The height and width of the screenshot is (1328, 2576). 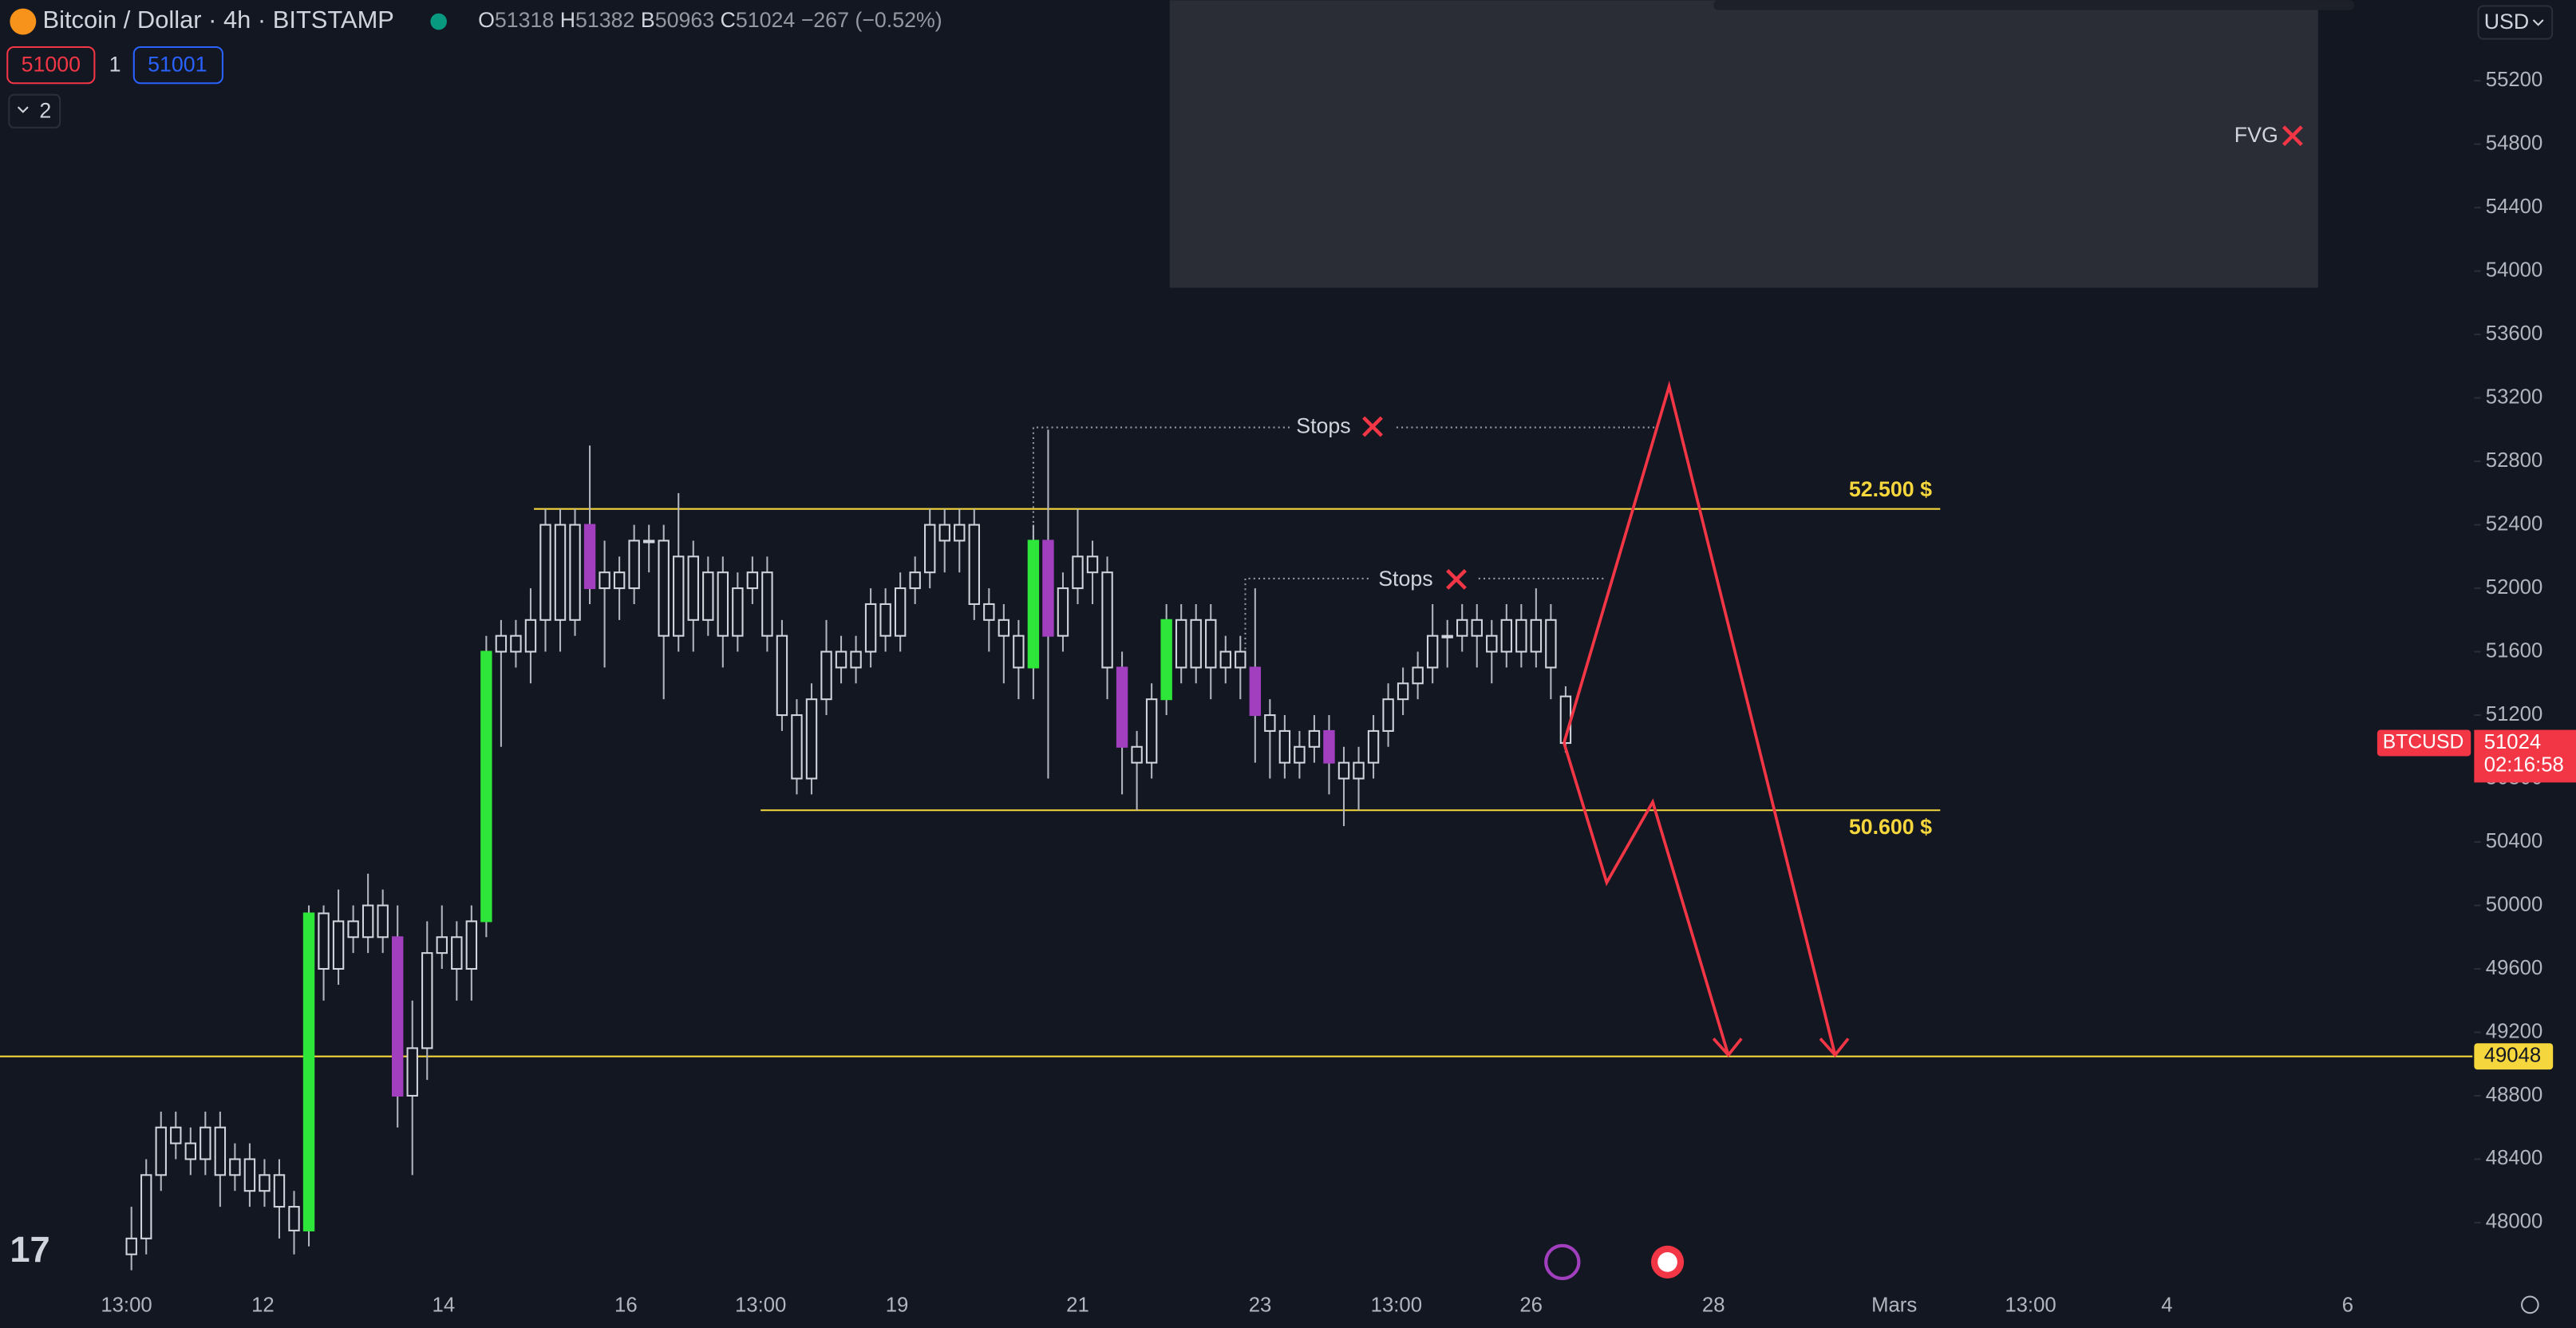 I want to click on x-tick-label: 4, so click(x=2166, y=1306).